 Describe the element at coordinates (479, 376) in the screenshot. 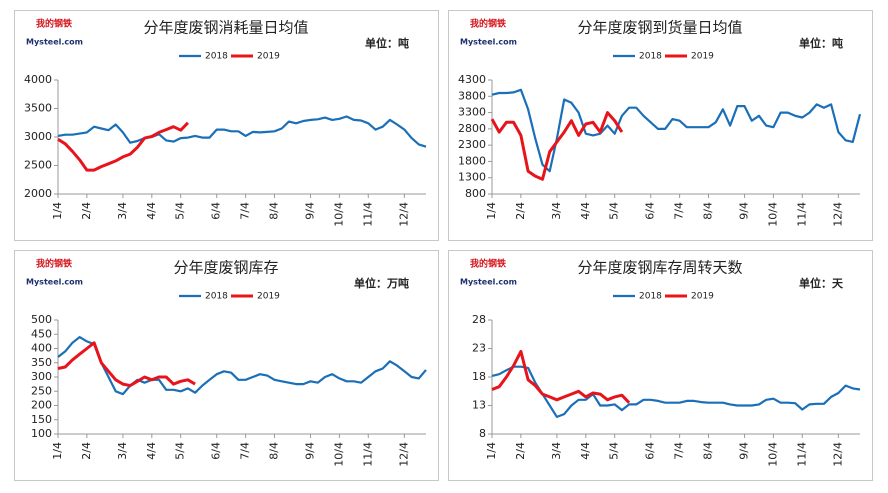

I see `y-tick-label: 18` at that location.